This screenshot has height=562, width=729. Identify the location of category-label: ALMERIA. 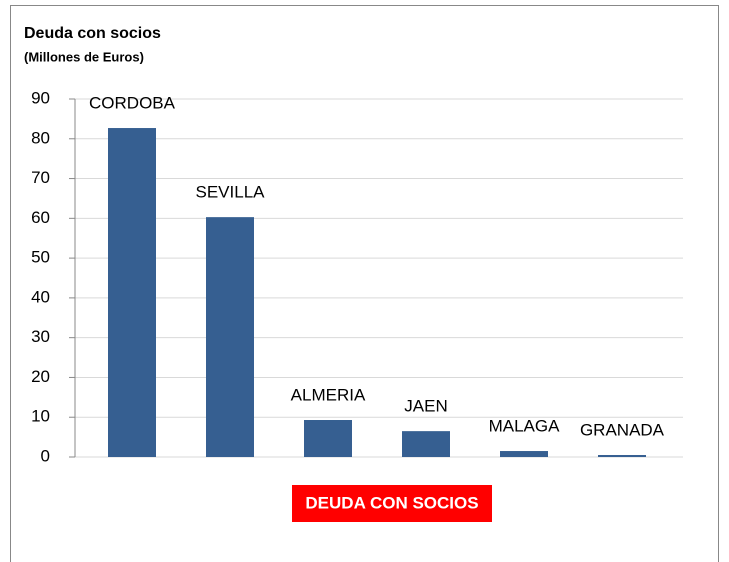
(328, 394).